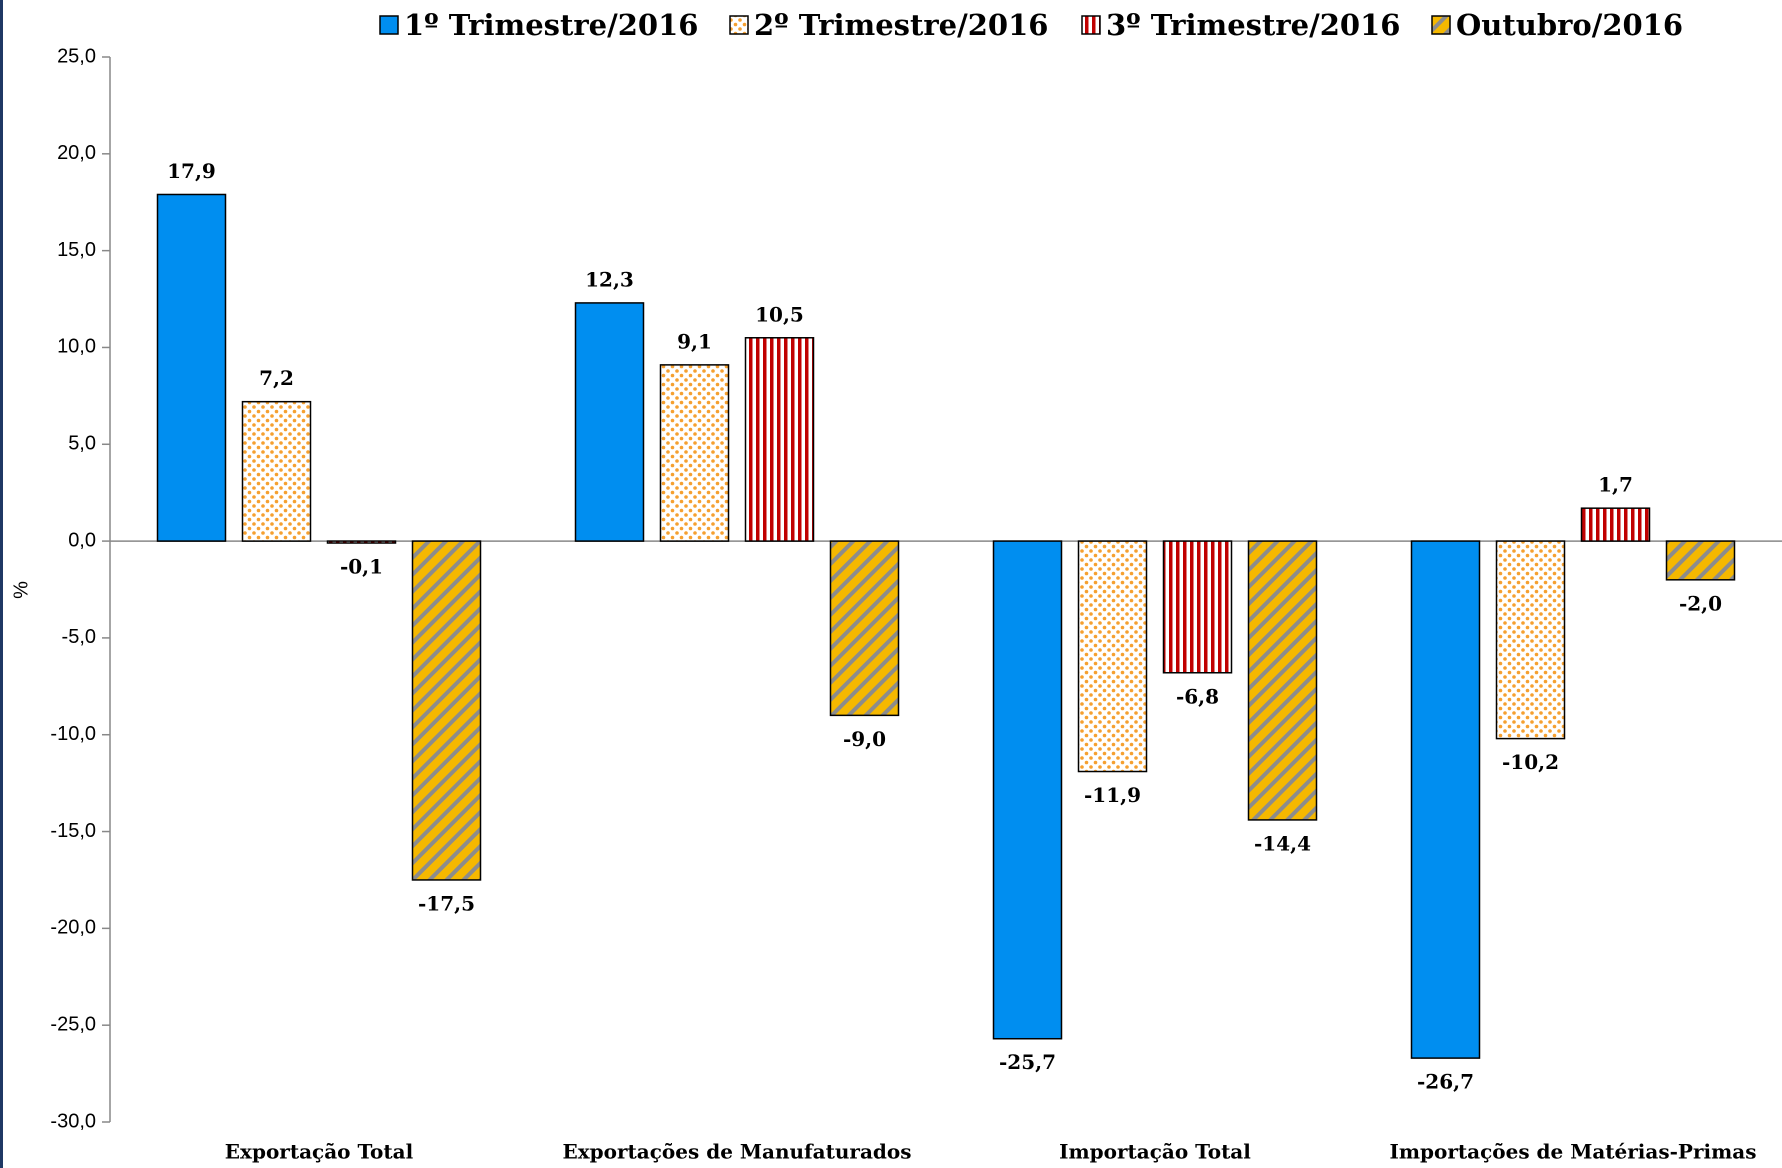 This screenshot has height=1168, width=1782. Describe the element at coordinates (1615, 485) in the screenshot. I see `data-label: 1,7` at that location.